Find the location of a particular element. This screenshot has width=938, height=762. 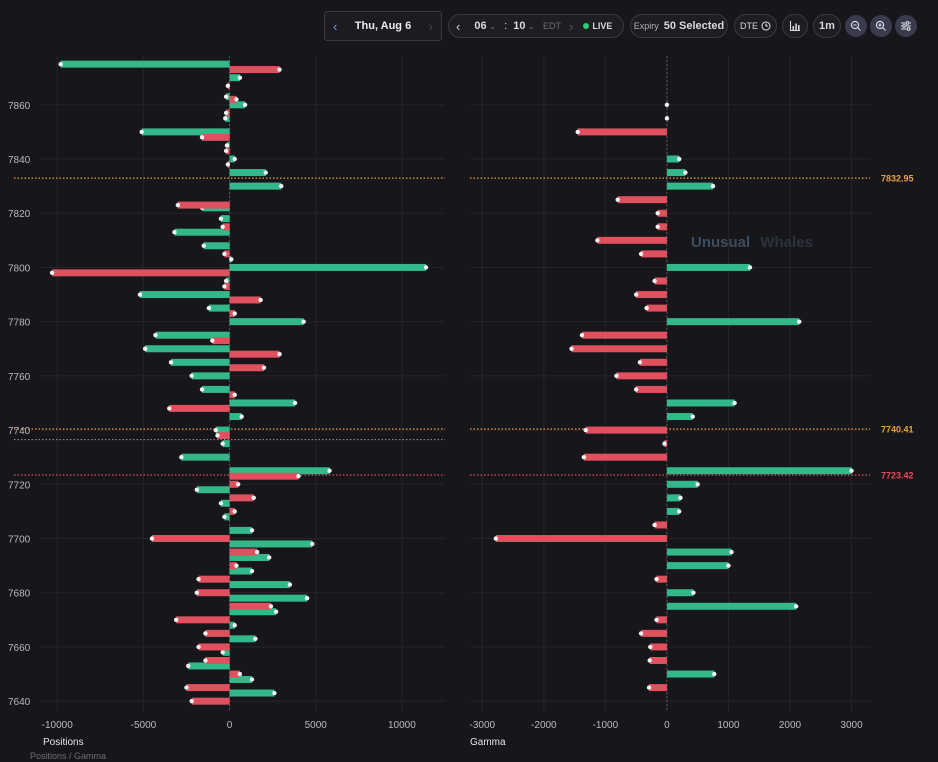

zoom-in-button is located at coordinates (881, 26).